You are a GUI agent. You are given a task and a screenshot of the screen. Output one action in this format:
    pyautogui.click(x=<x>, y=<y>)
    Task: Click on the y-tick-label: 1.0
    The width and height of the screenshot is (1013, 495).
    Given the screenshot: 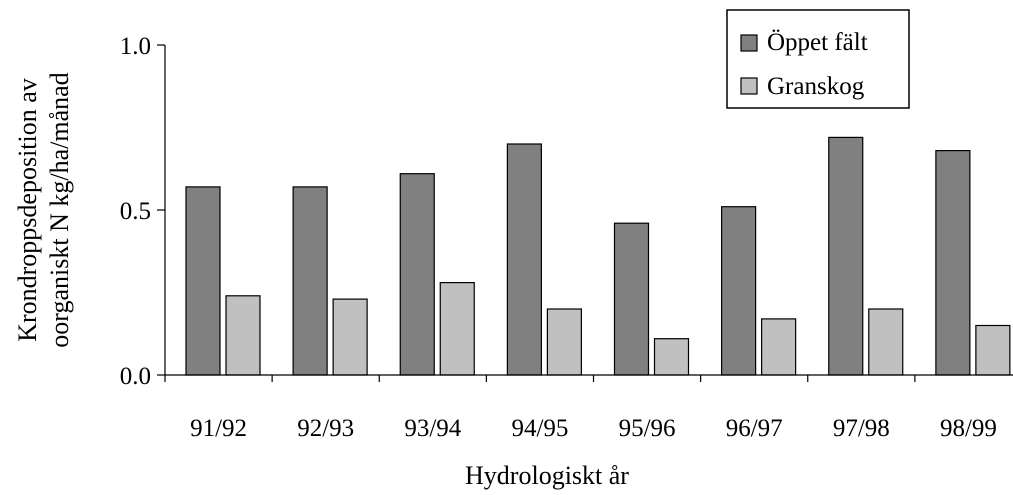 What is the action you would take?
    pyautogui.click(x=135, y=46)
    